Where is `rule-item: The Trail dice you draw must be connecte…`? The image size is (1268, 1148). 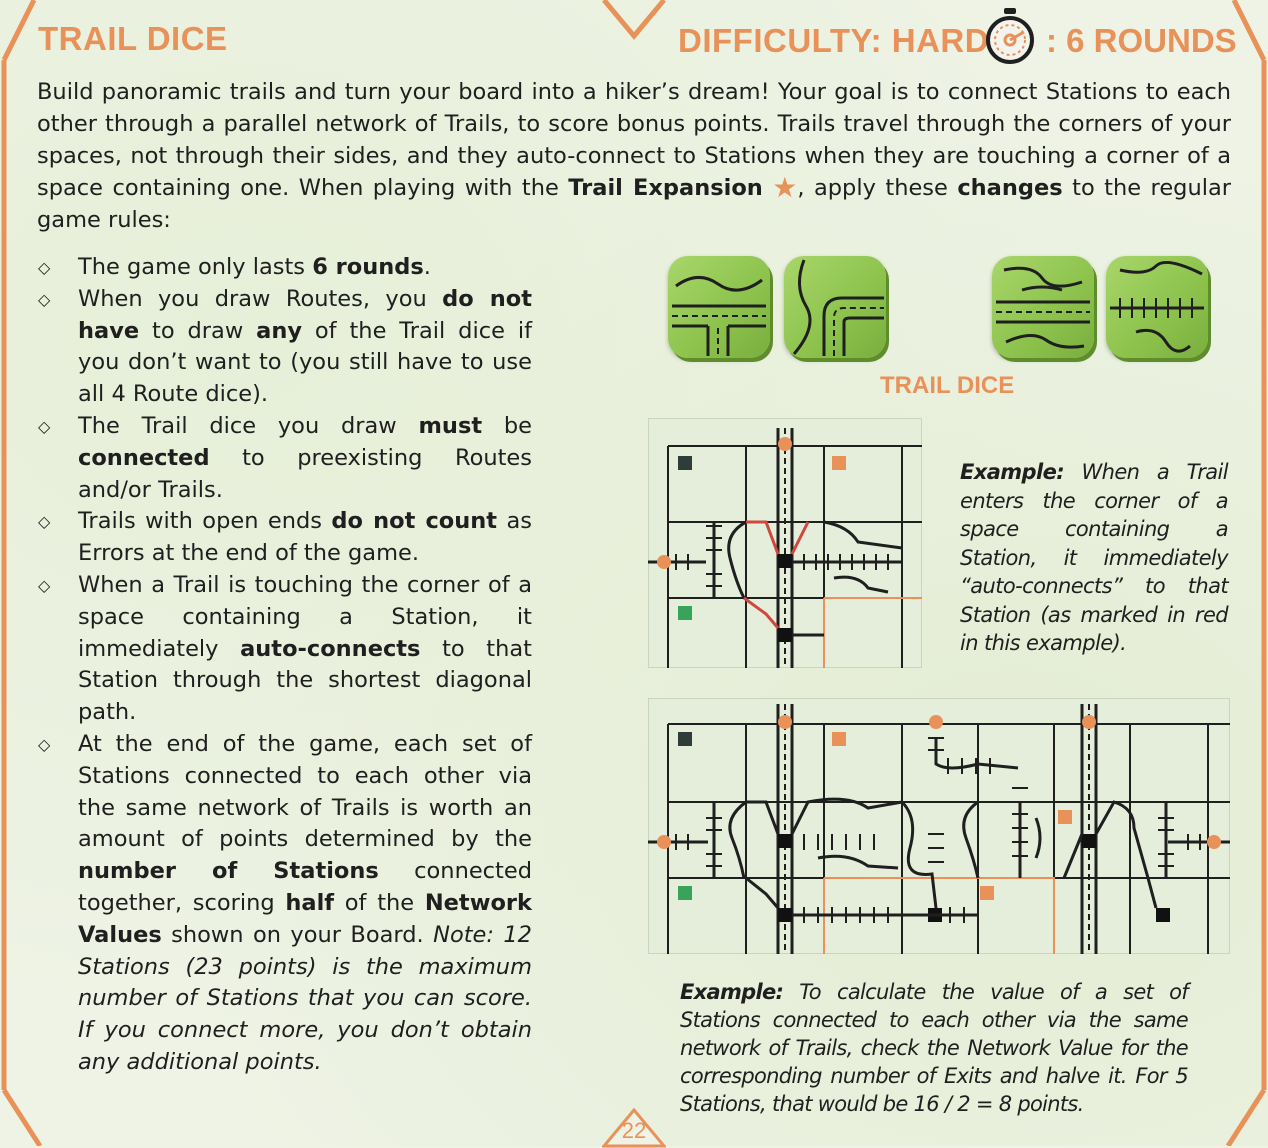
rule-item: The Trail dice you draw must be connecte… is located at coordinates (285, 458).